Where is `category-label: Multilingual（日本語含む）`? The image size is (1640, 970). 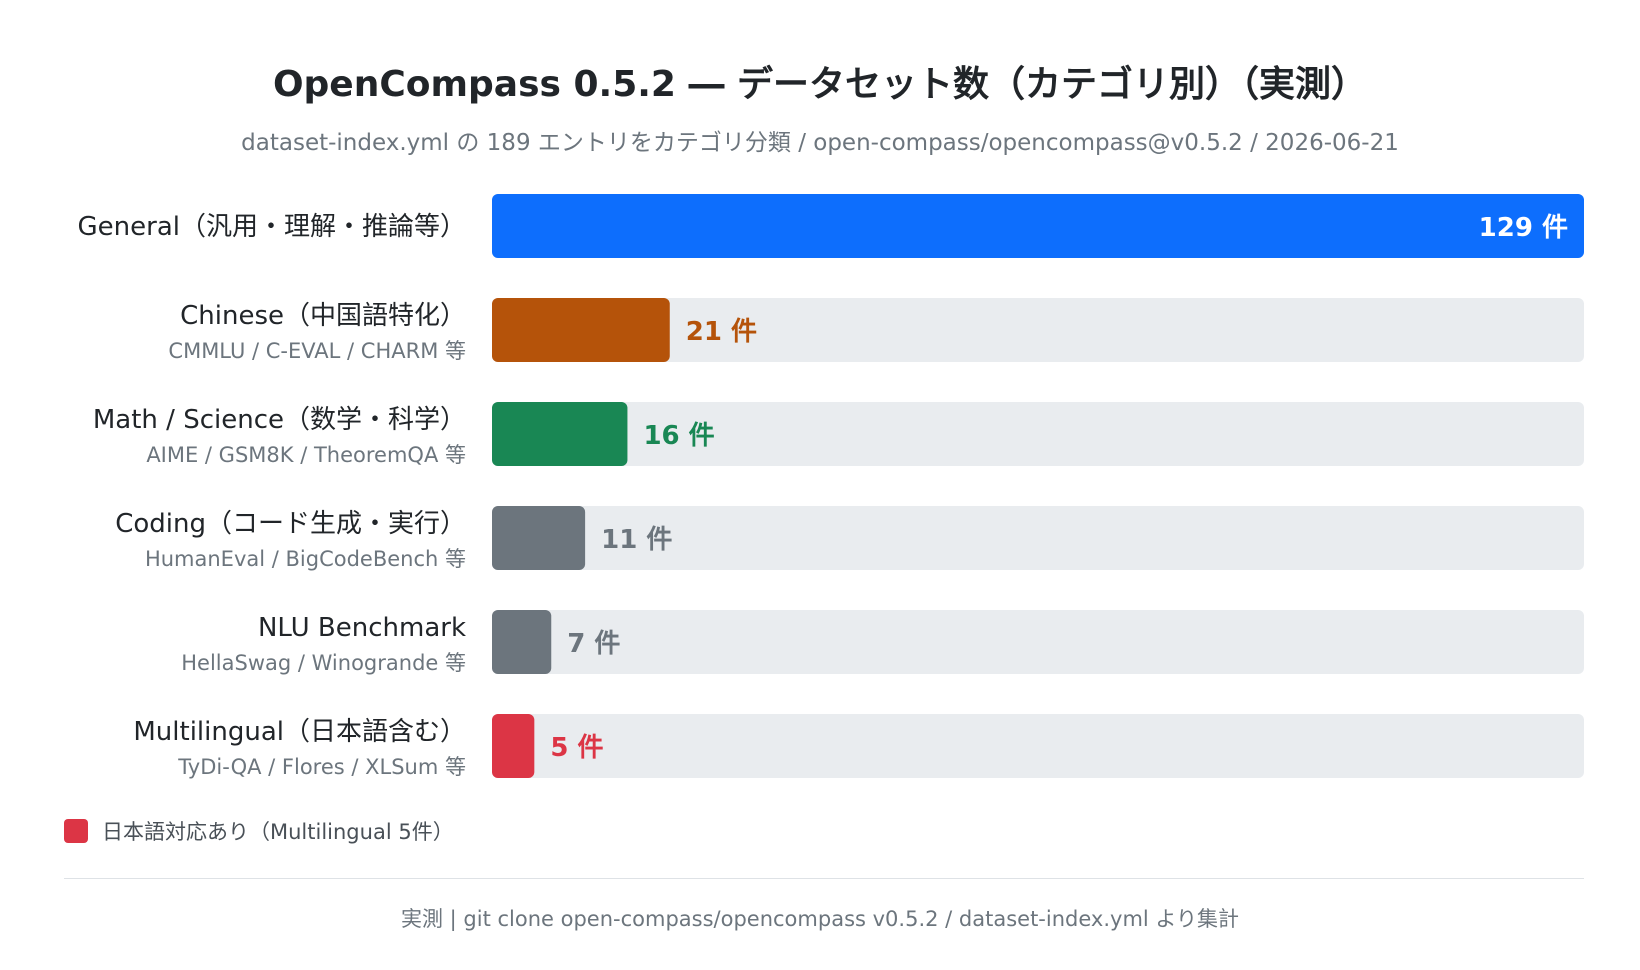
category-label: Multilingual（日本語含む） is located at coordinates (299, 732).